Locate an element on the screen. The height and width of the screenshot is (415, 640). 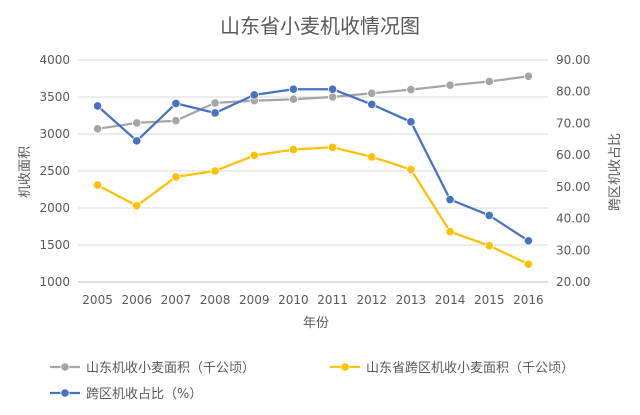
x-tick-label: 2014 is located at coordinates (450, 300).